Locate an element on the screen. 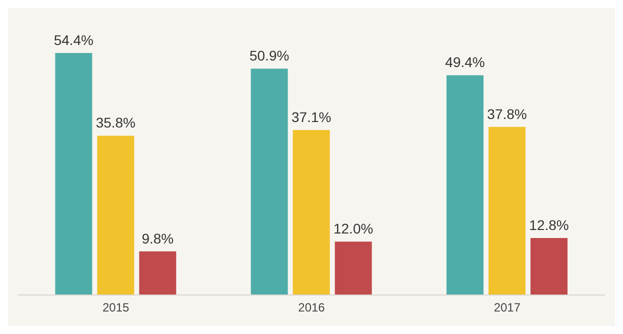 The height and width of the screenshot is (334, 623). data-label: 50.9% is located at coordinates (269, 56).